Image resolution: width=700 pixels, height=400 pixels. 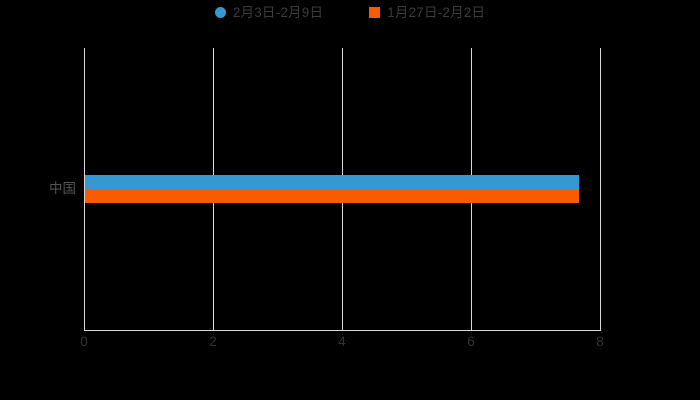 I want to click on x-axis-tick-label: 8, so click(x=600, y=341).